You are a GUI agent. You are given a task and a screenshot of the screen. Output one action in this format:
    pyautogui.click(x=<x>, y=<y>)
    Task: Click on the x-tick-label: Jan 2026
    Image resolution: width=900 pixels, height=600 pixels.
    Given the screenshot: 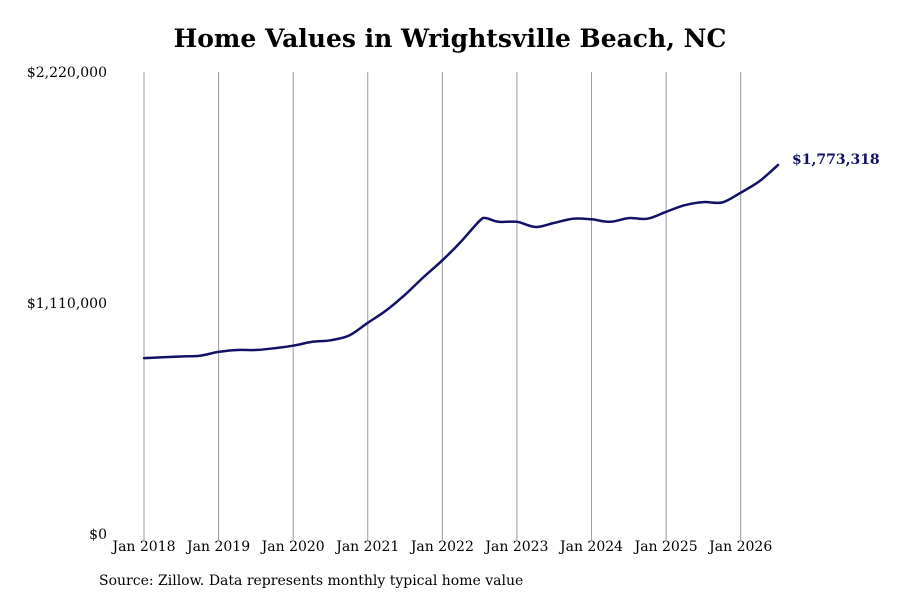 What is the action you would take?
    pyautogui.click(x=739, y=547)
    